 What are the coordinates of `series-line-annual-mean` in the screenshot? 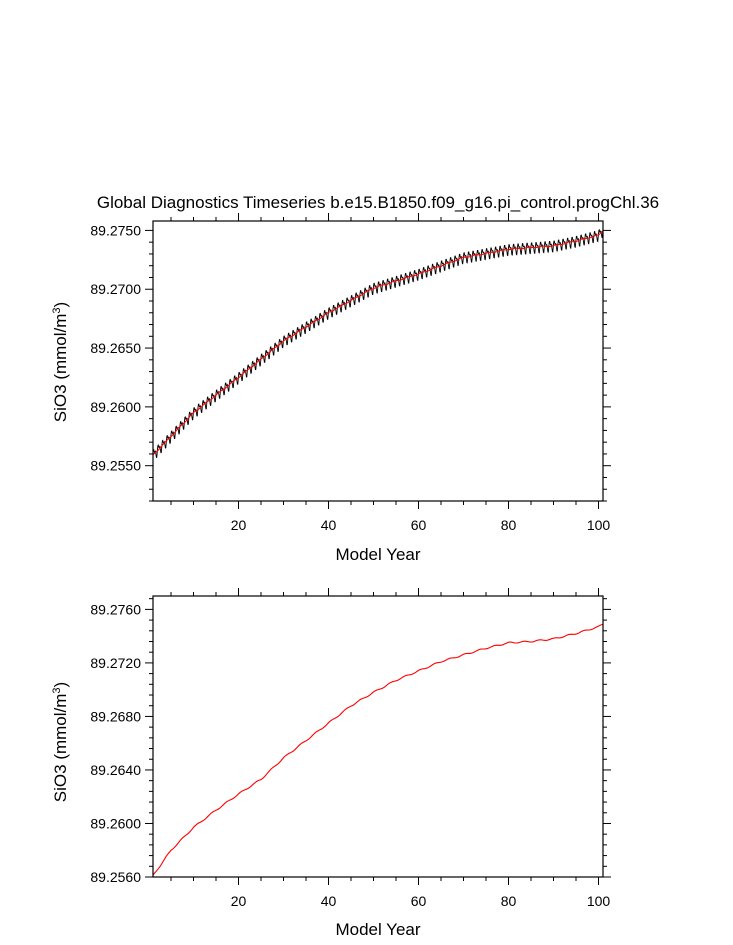 It's located at (378, 343).